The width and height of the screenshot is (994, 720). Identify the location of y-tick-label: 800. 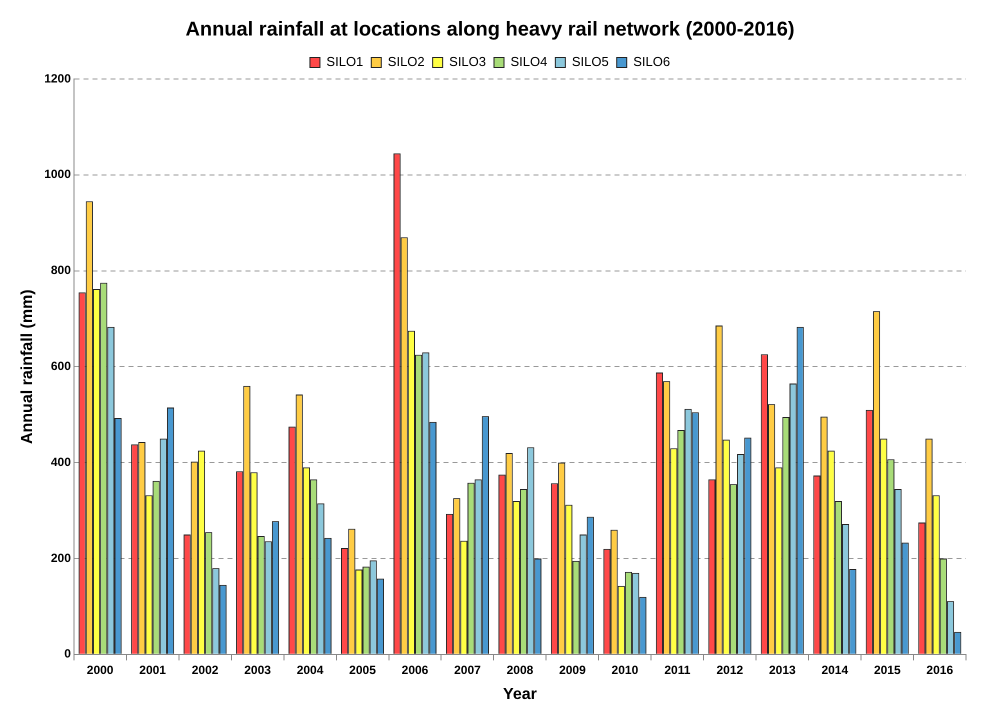
(61, 270).